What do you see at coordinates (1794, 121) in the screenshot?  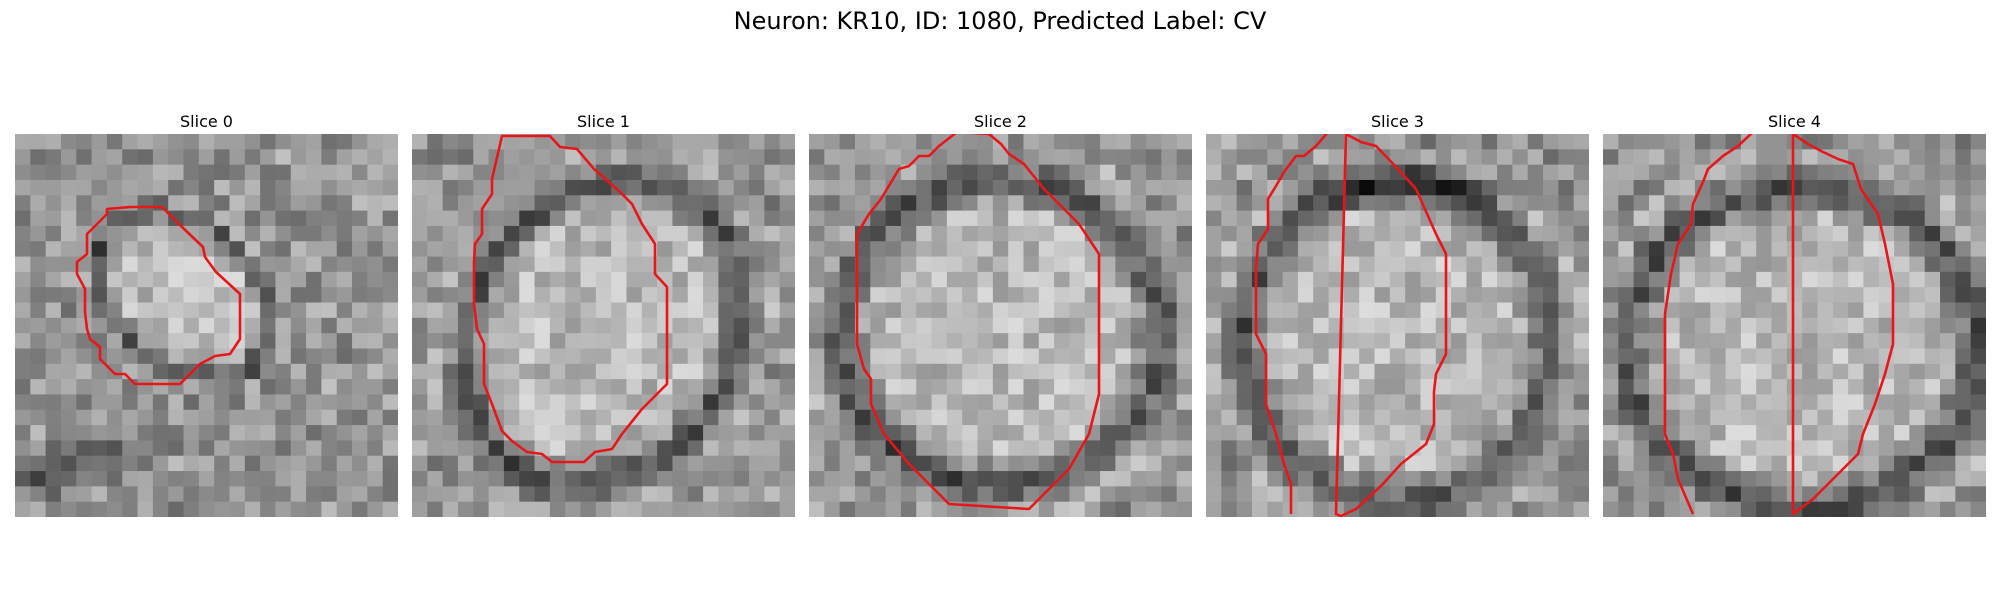 I see `slice-title: Slice 4` at bounding box center [1794, 121].